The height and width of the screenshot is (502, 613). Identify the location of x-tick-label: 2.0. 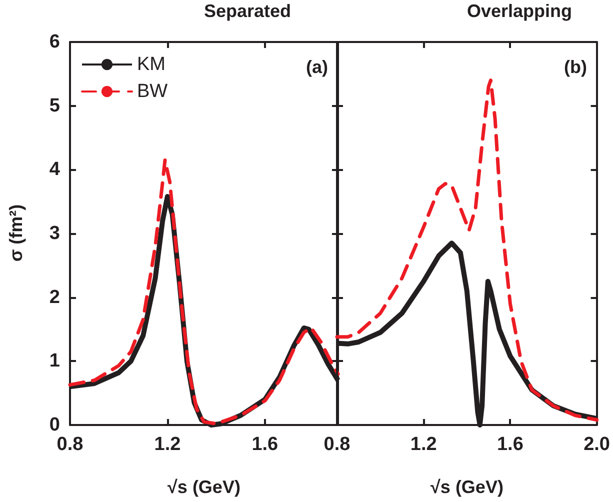
(597, 444).